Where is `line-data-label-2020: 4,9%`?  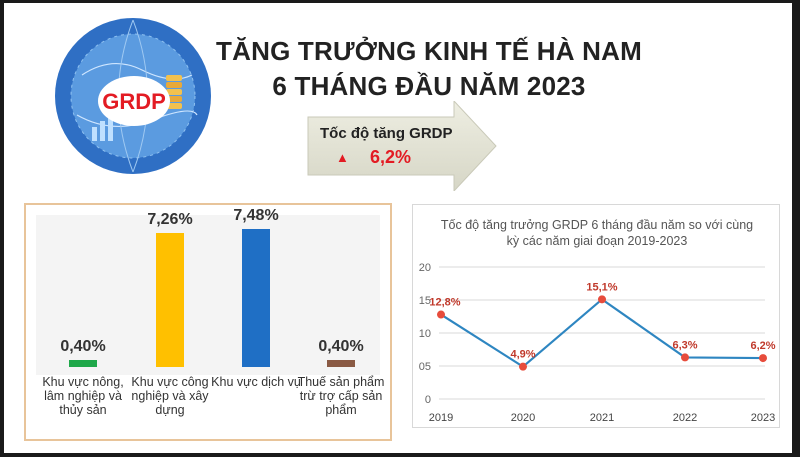
line-data-label-2020: 4,9% is located at coordinates (522, 355).